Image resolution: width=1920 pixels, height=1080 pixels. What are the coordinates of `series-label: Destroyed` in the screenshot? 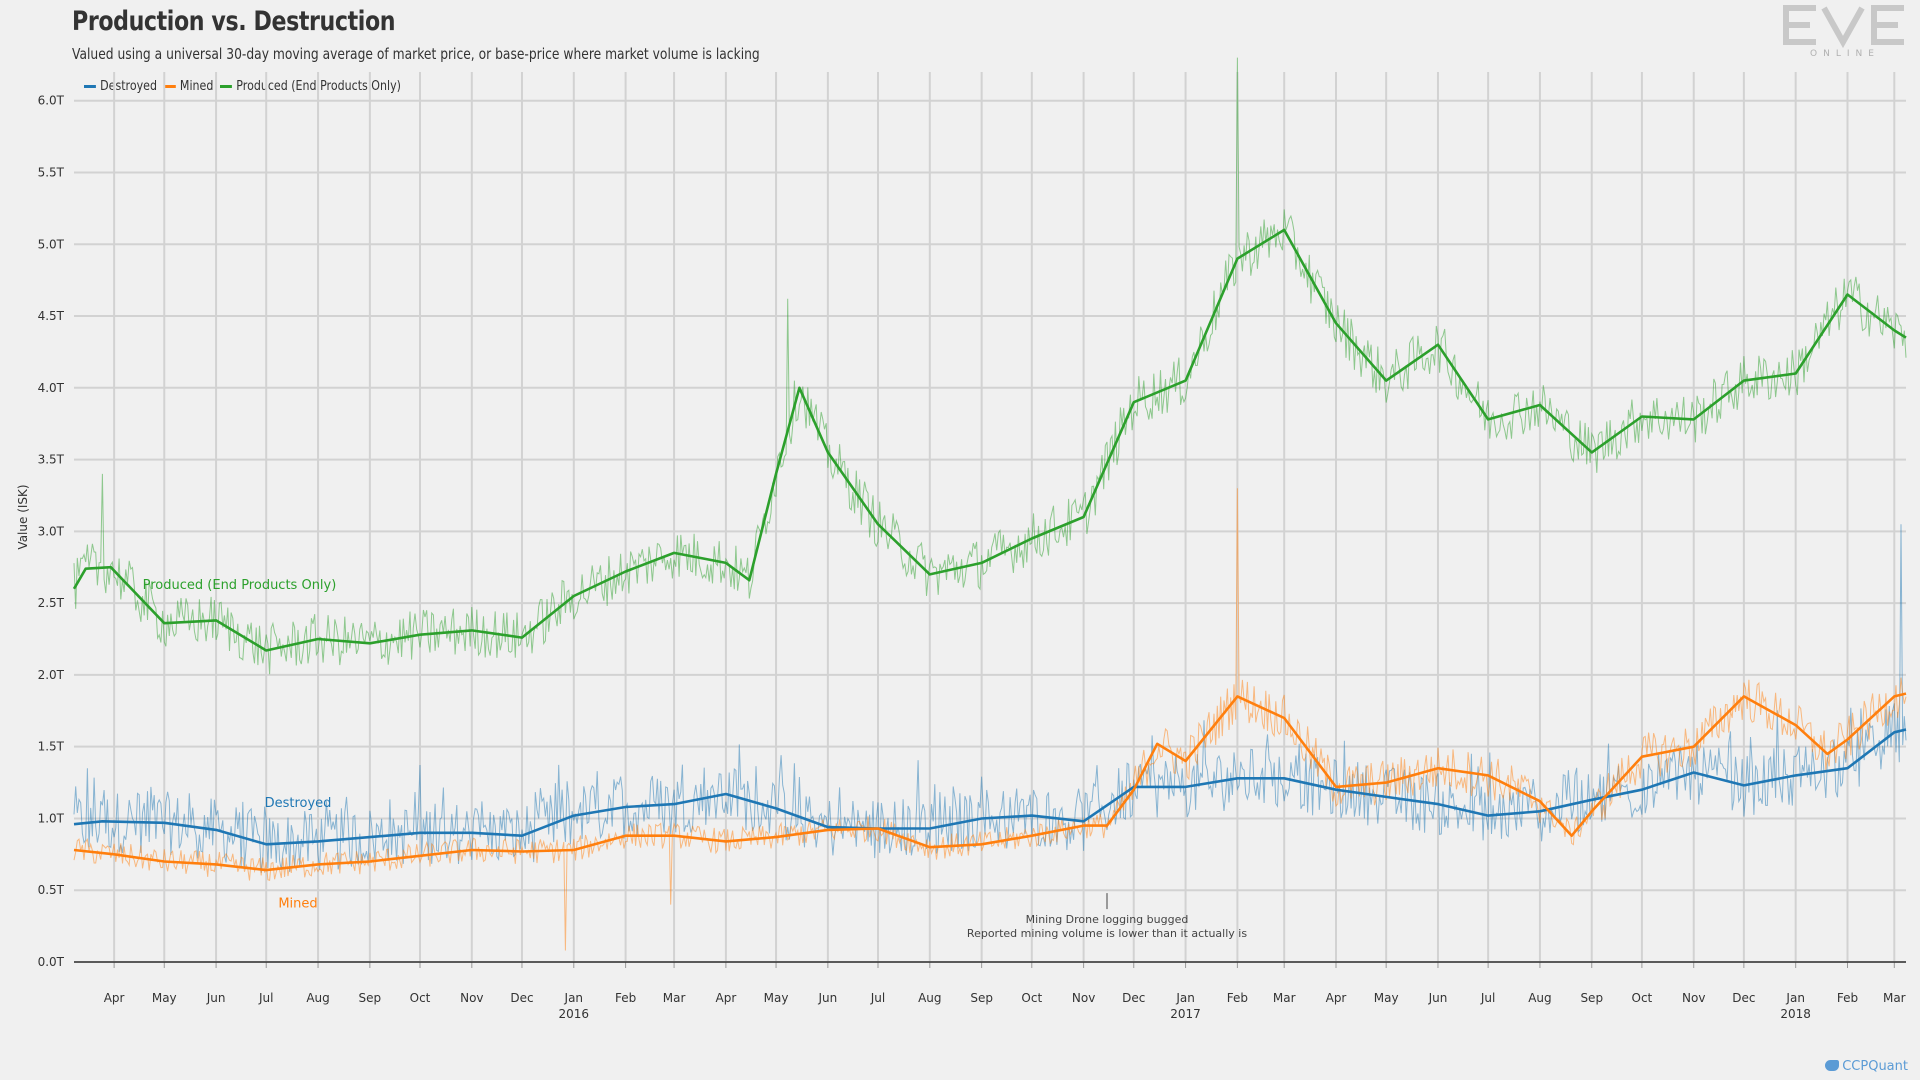 It's located at (298, 803).